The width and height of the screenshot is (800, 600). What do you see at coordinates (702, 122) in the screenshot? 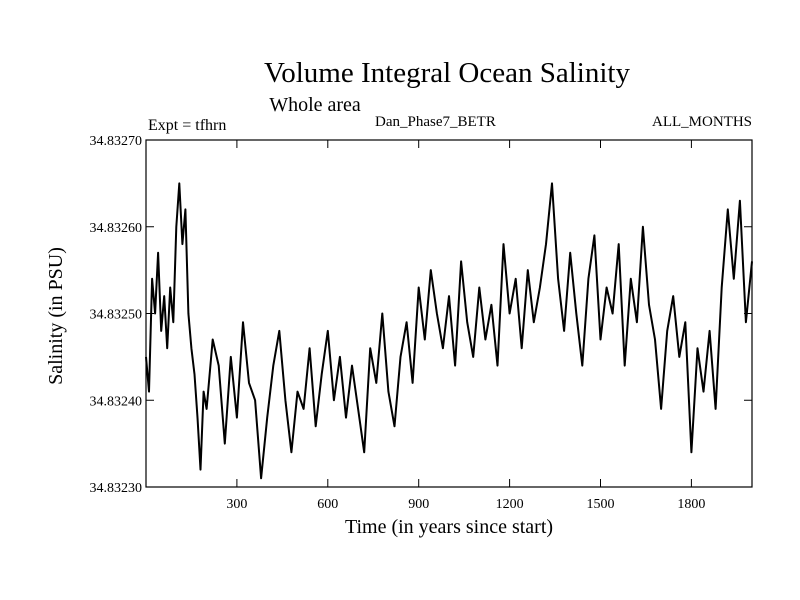
I see `period-label: ALL_MONTHS` at bounding box center [702, 122].